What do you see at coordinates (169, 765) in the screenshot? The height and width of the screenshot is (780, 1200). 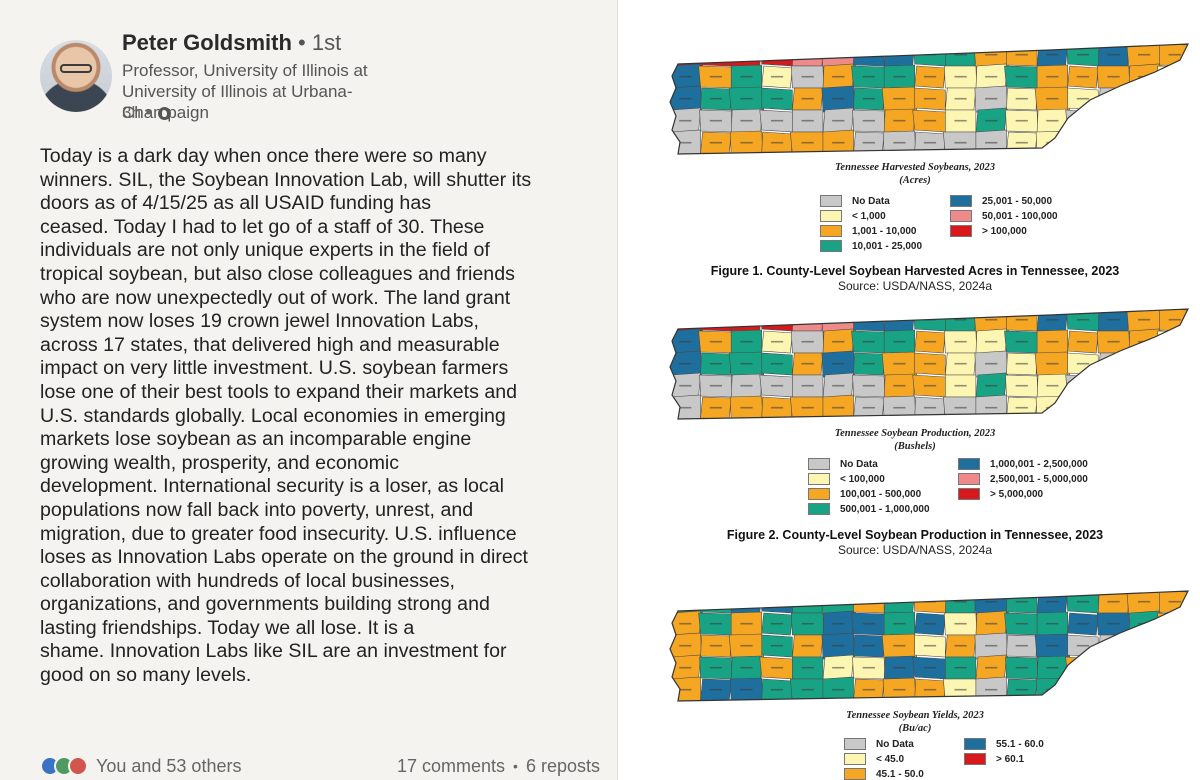 I see `reactions-count: You and 53 others` at bounding box center [169, 765].